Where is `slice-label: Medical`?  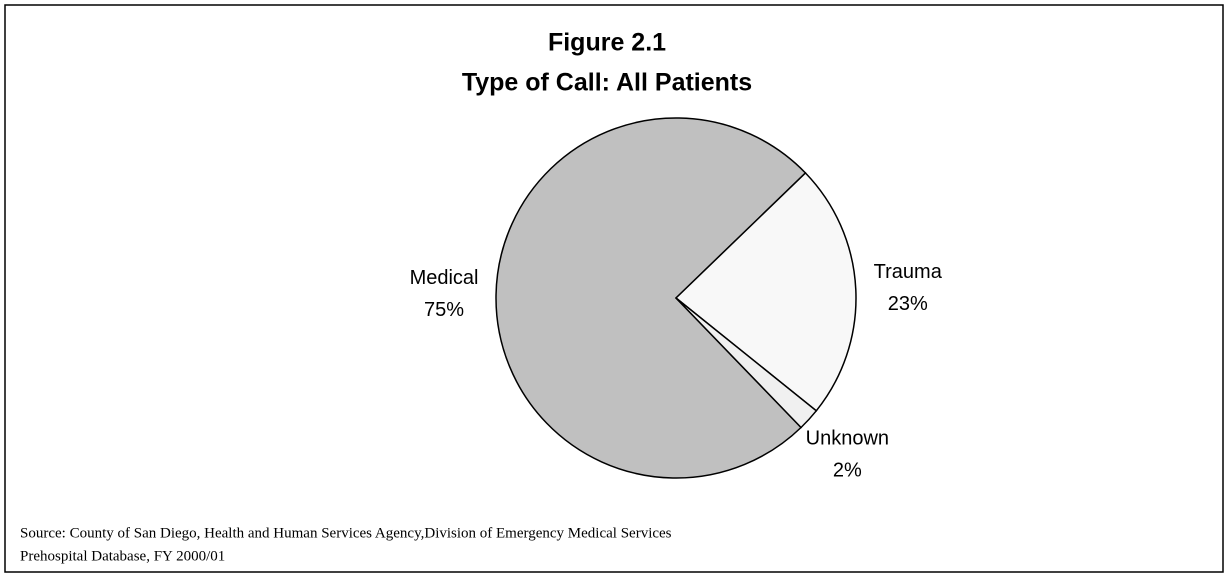 slice-label: Medical is located at coordinates (444, 278).